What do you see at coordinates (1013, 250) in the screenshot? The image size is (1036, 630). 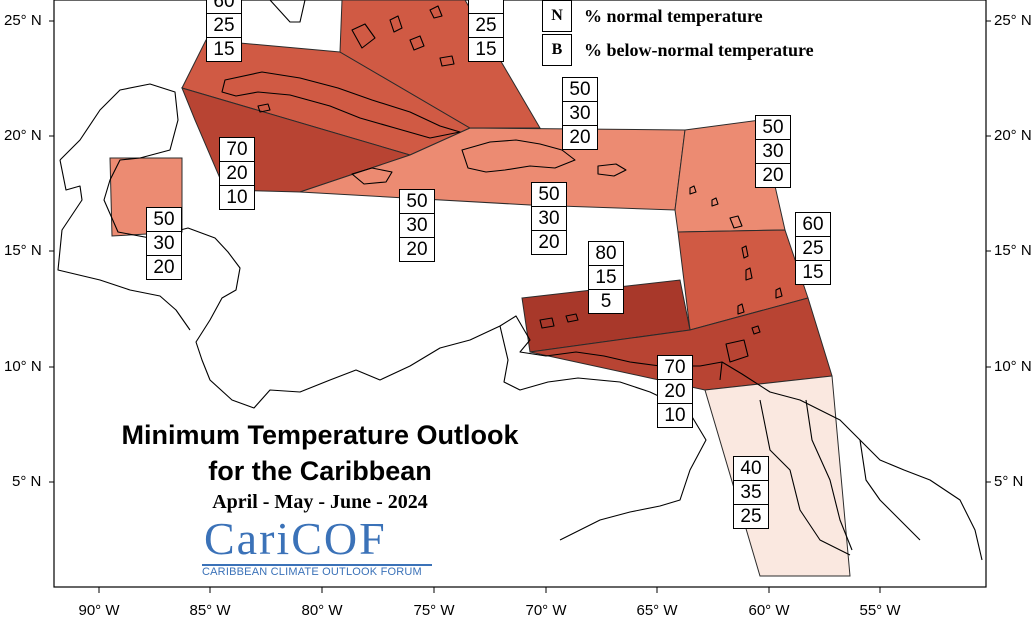 I see `lat-label-15n-right: 15° N` at bounding box center [1013, 250].